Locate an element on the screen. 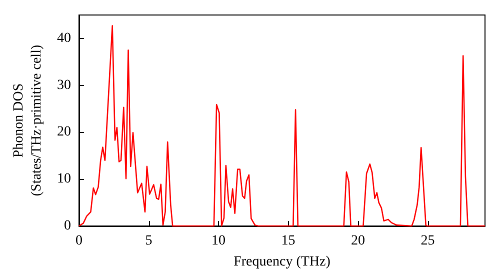  y-tick-label: 10 is located at coordinates (64, 179).